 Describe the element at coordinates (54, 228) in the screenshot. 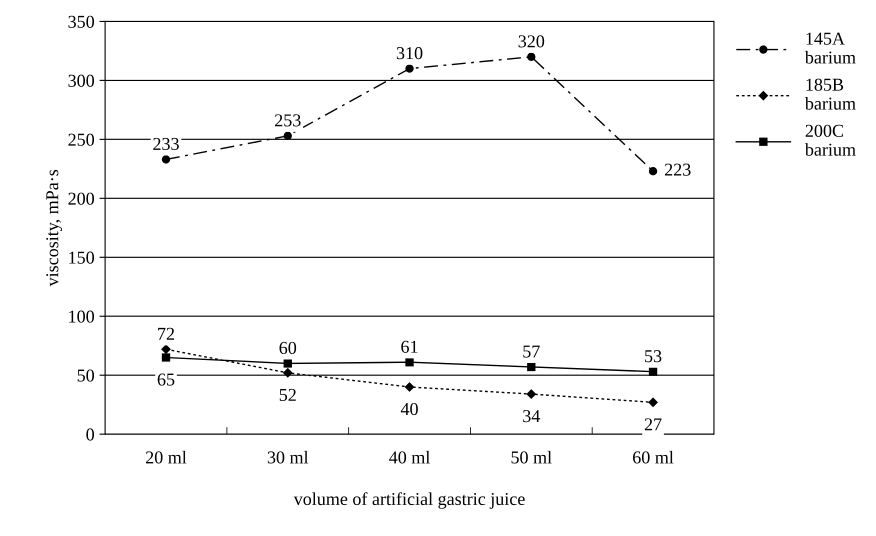

I see `y-axis-title: viscosity, mPa·s` at that location.